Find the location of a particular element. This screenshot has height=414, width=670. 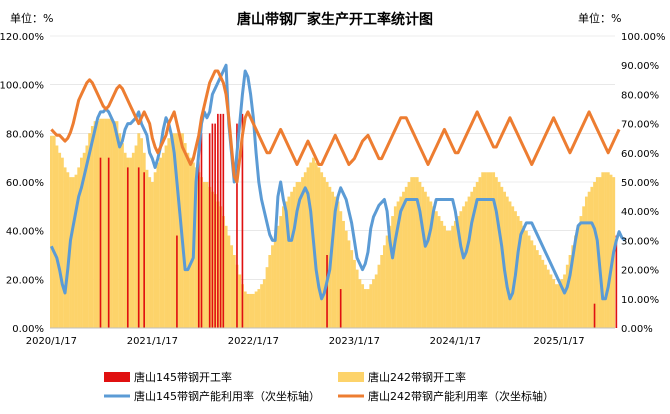

right-tick-label-3: 30.00% is located at coordinates (640, 241).